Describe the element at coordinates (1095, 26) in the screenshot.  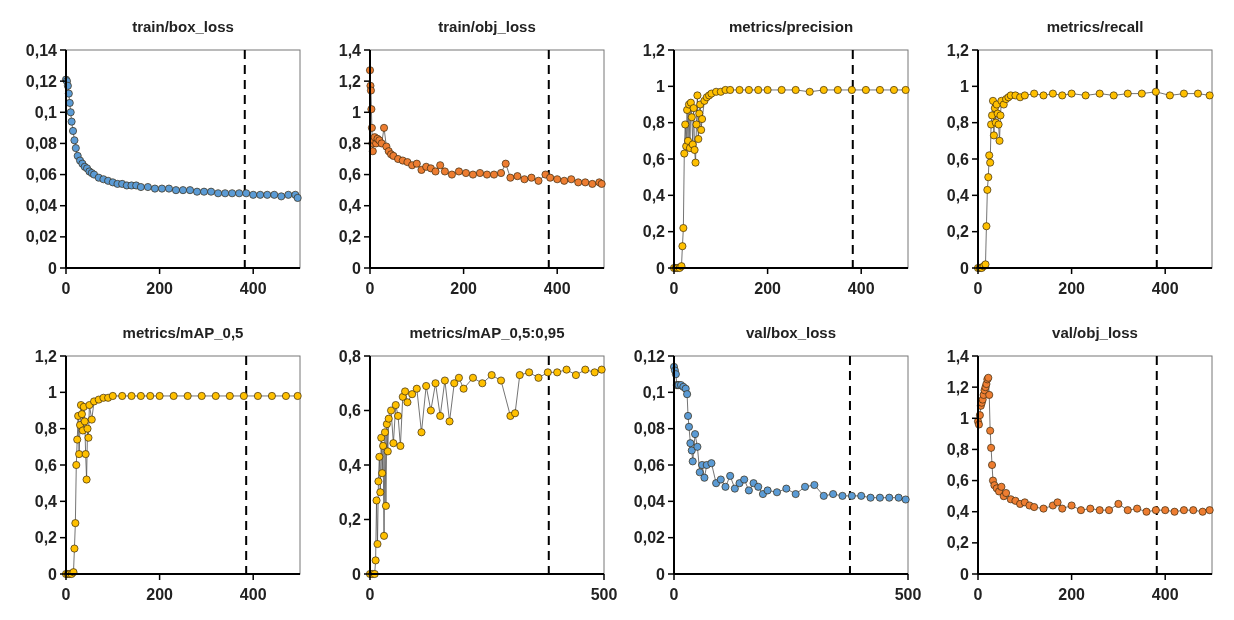
I see `chart-title: metrics/recall` at that location.